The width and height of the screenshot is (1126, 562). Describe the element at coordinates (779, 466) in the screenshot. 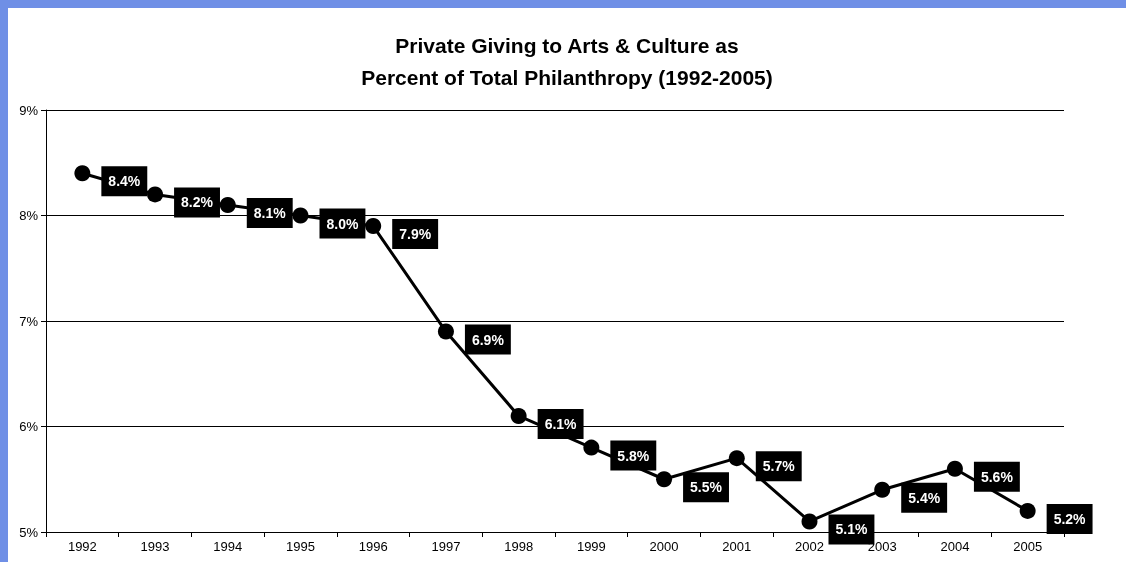

I see `data-label: 5.7%` at that location.